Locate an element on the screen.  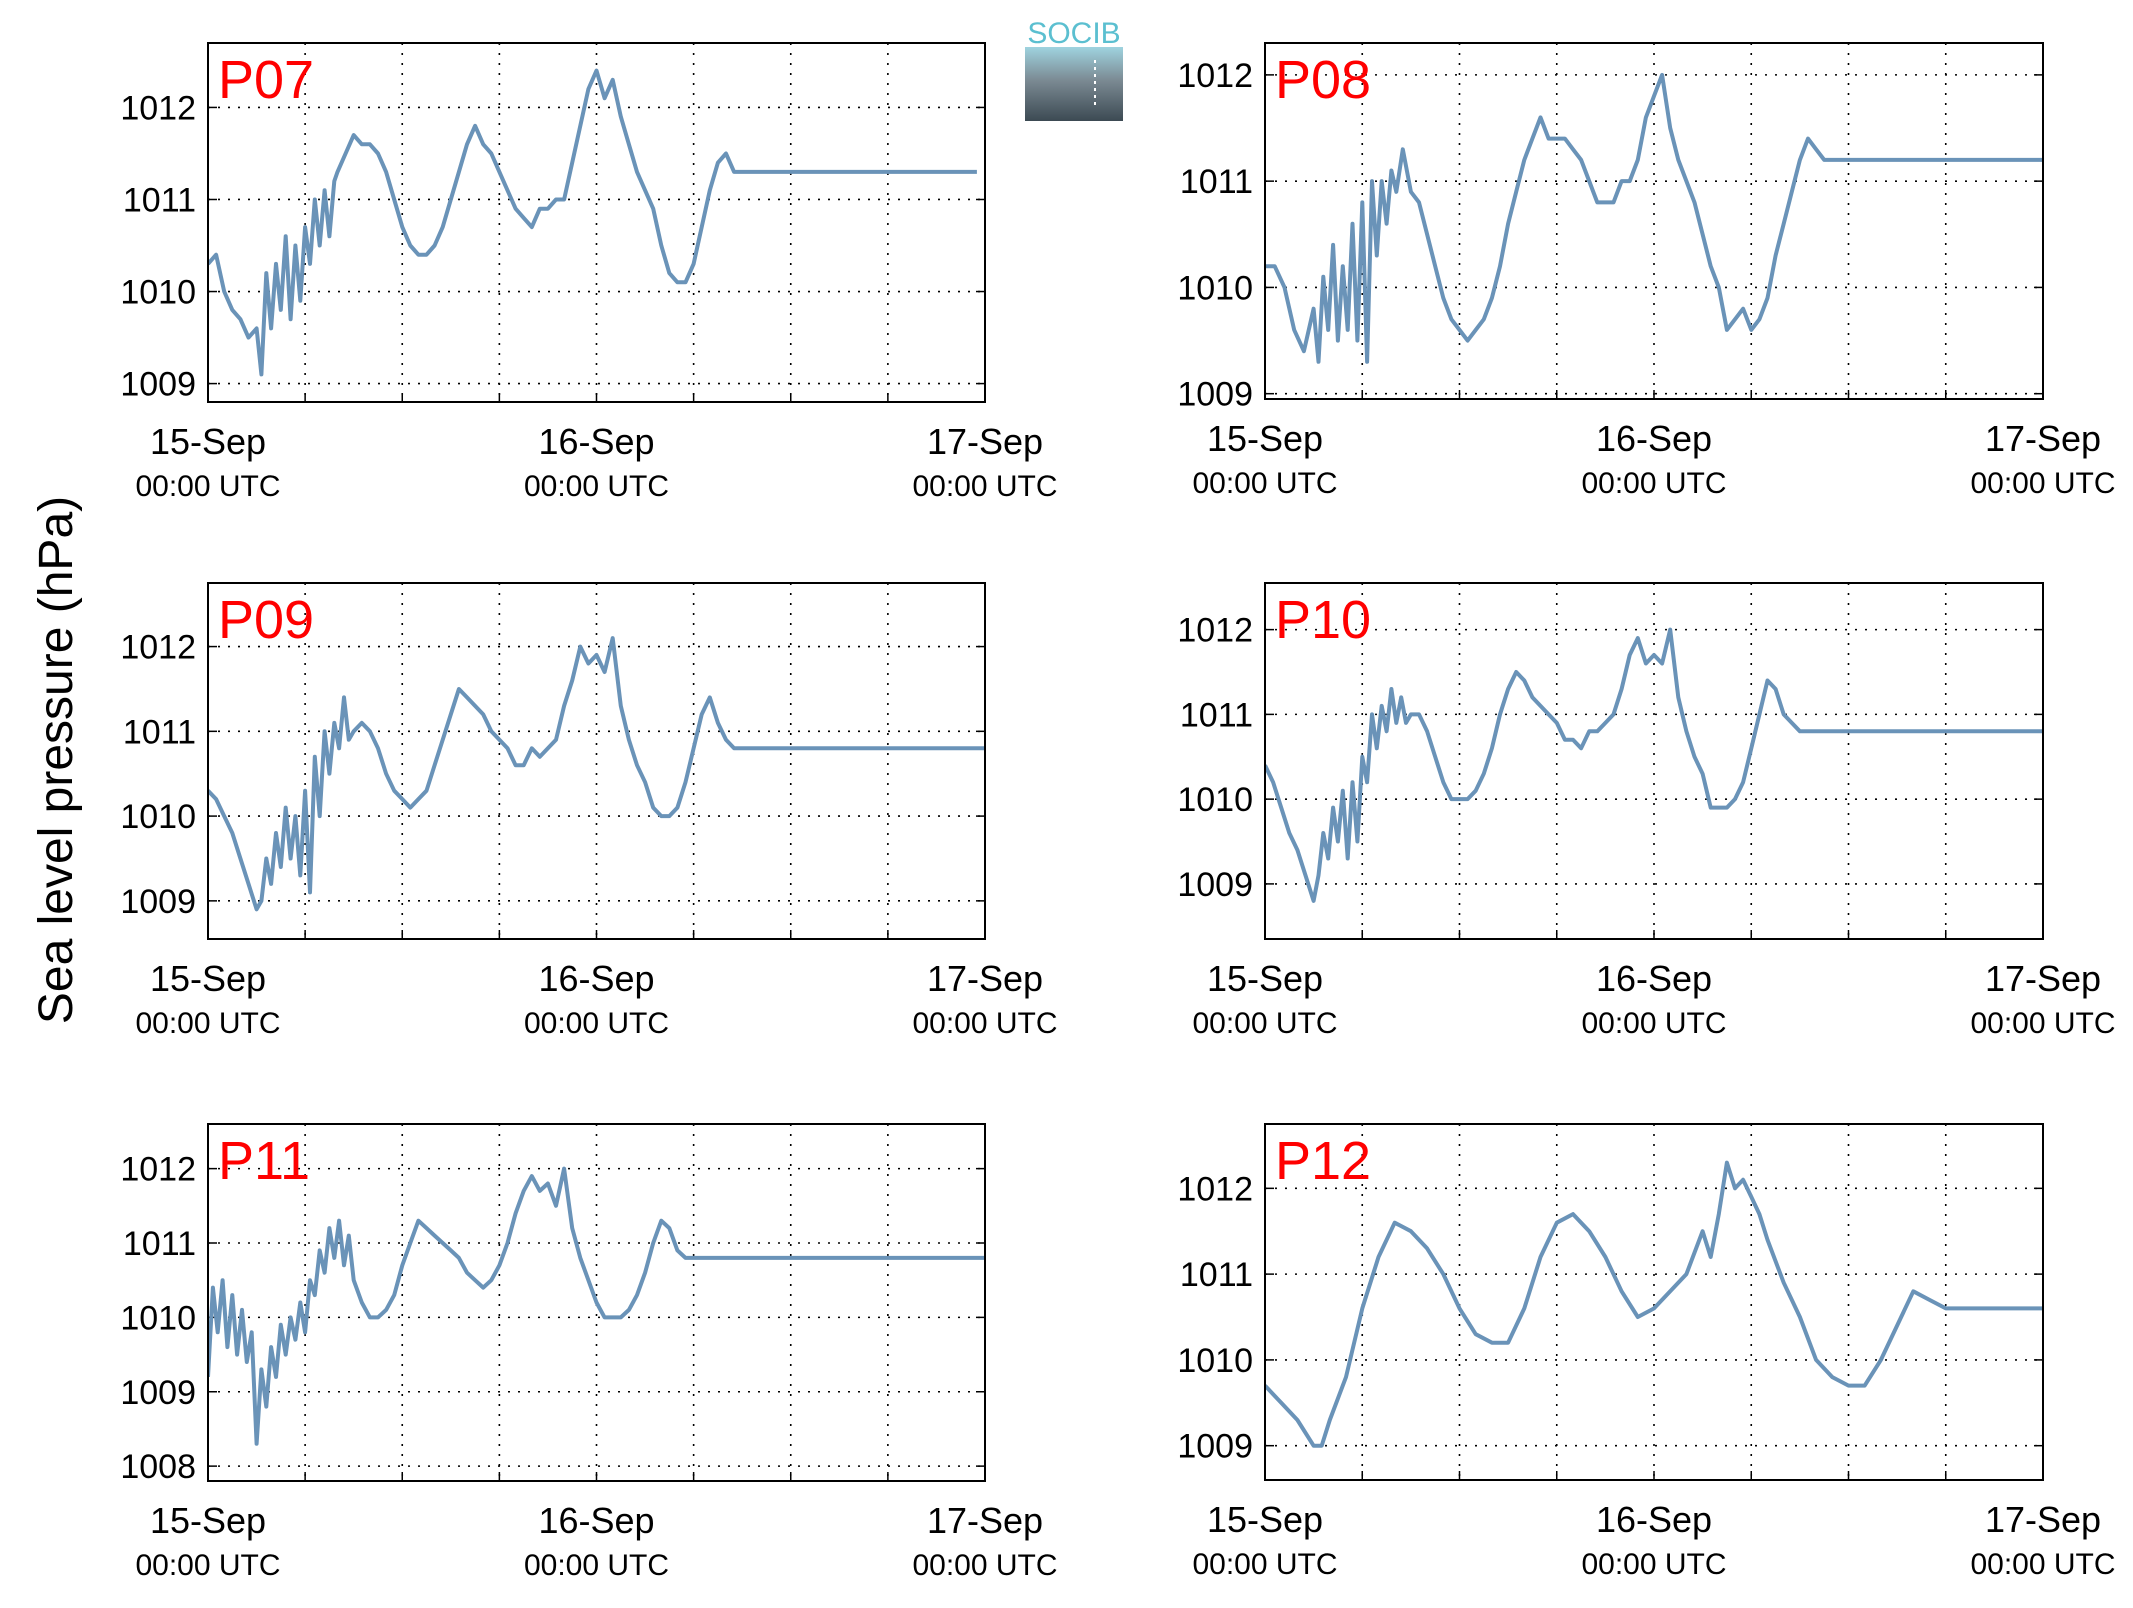
series-line-p10 is located at coordinates (1654, 765).